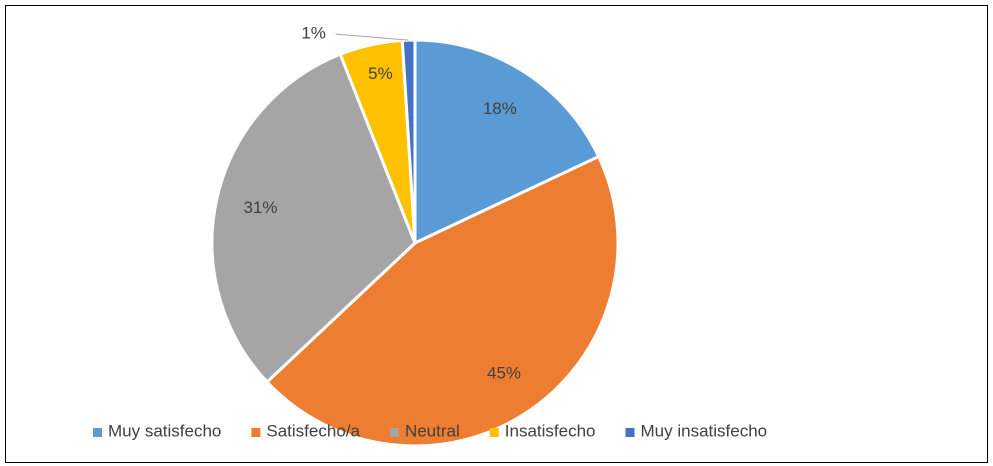  Describe the element at coordinates (372, 37) in the screenshot. I see `leader-line` at that location.